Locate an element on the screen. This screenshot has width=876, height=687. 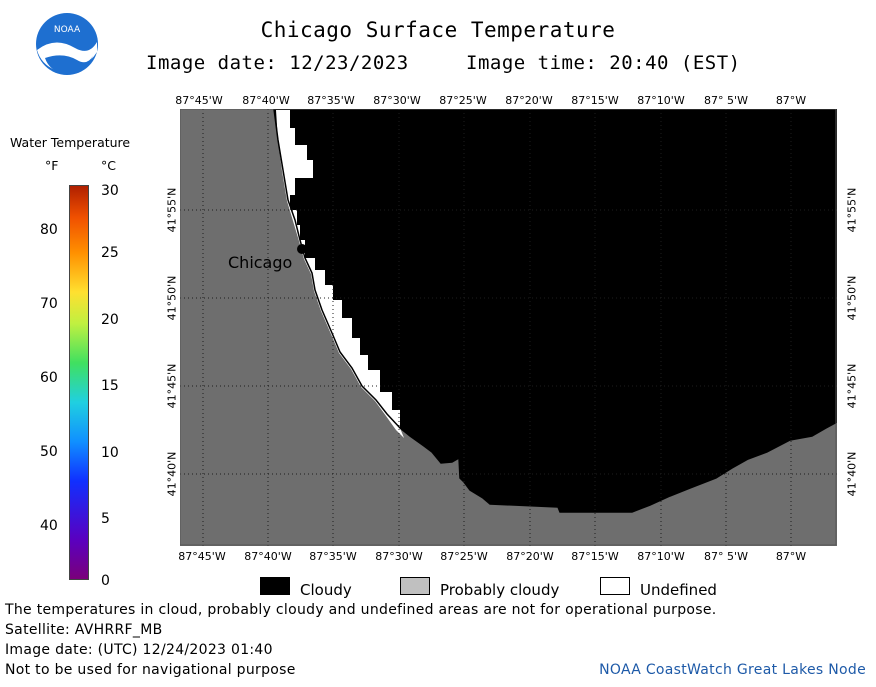
noaa-logo: NOAA is located at coordinates (67, 44).